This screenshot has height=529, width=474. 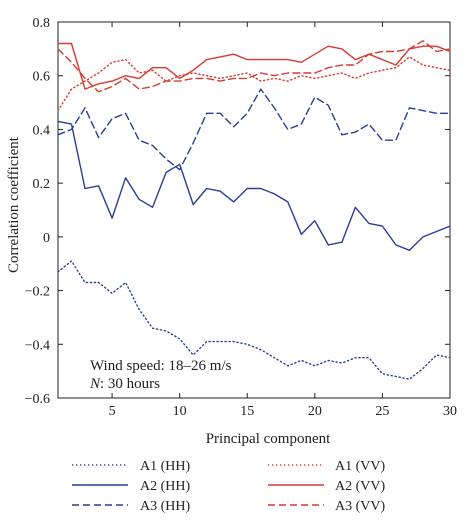 I want to click on x-tick-label: 5, so click(x=112, y=411).